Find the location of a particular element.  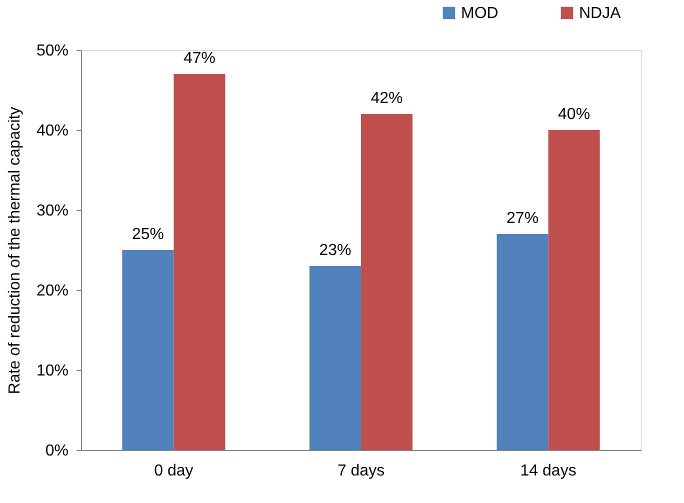

data-label: 47% is located at coordinates (199, 58).